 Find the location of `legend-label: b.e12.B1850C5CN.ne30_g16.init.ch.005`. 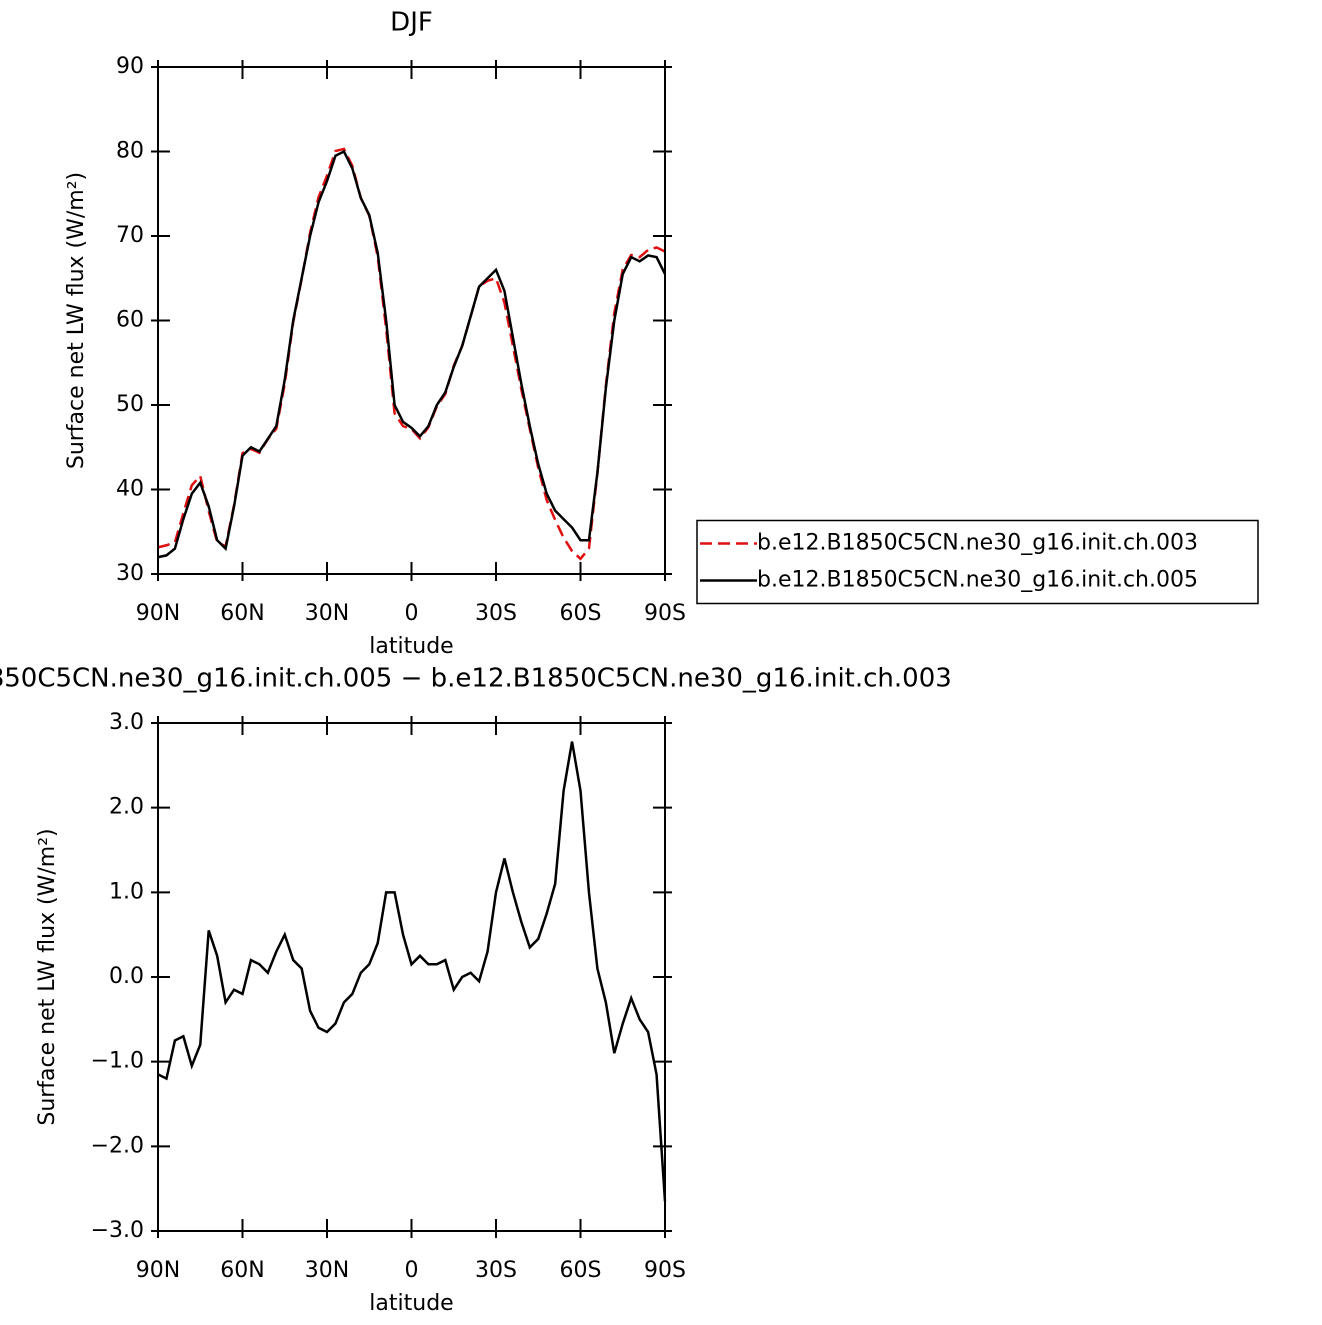

legend-label: b.e12.B1850C5CN.ne30_g16.init.ch.005 is located at coordinates (977, 580).